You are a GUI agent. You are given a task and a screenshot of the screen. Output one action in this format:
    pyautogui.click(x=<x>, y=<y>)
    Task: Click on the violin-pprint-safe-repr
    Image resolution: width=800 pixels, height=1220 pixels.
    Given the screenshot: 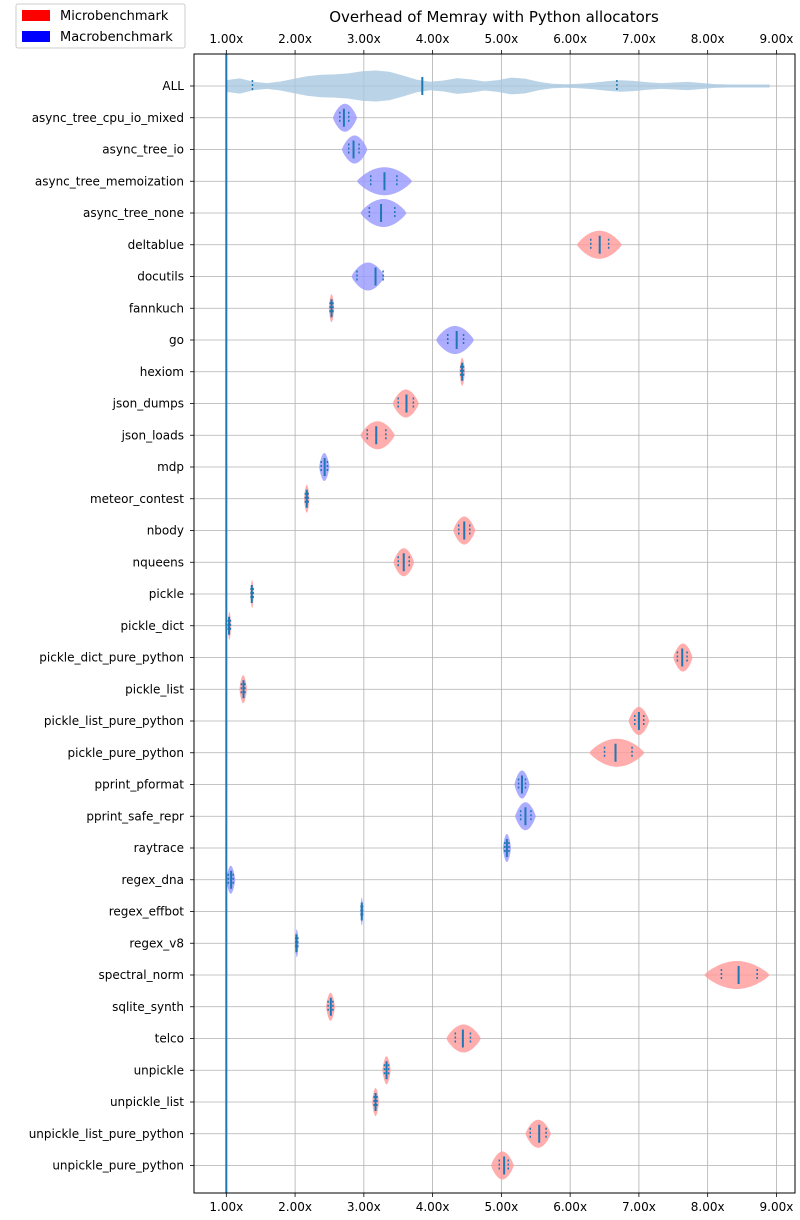 What is the action you would take?
    pyautogui.click(x=525, y=816)
    